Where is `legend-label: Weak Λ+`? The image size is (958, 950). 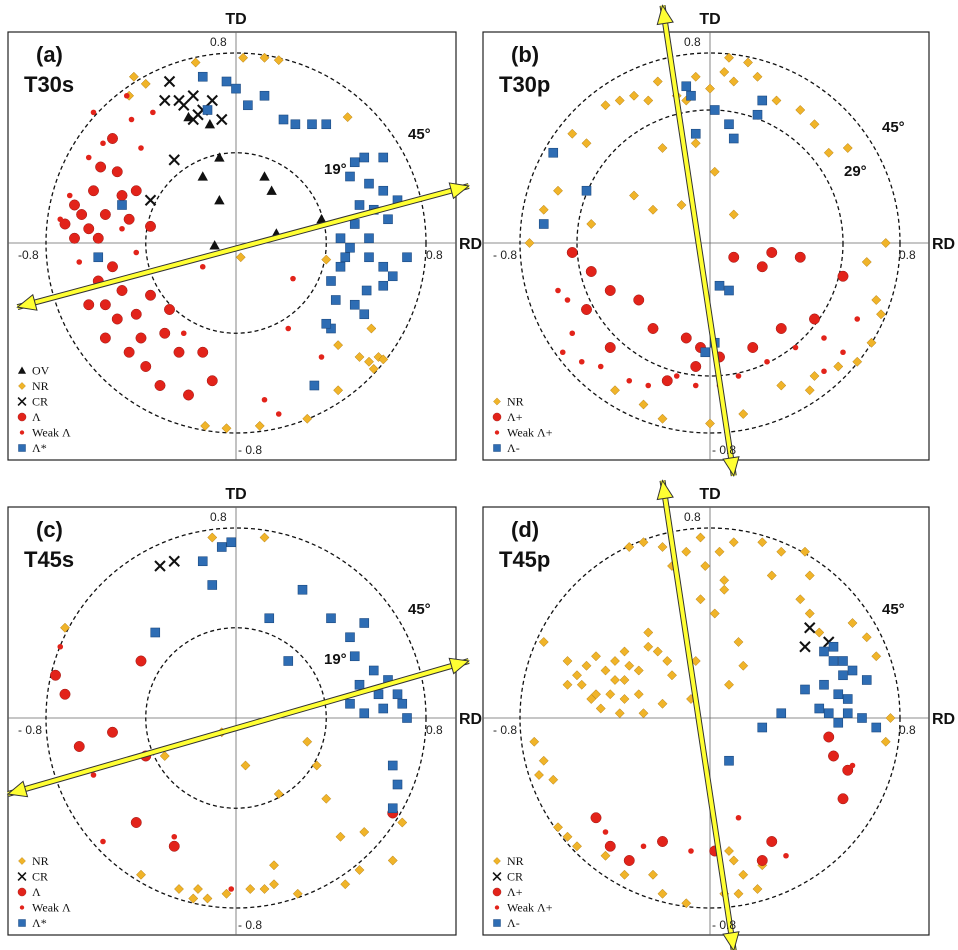
legend-label: Weak Λ+ is located at coordinates (530, 433).